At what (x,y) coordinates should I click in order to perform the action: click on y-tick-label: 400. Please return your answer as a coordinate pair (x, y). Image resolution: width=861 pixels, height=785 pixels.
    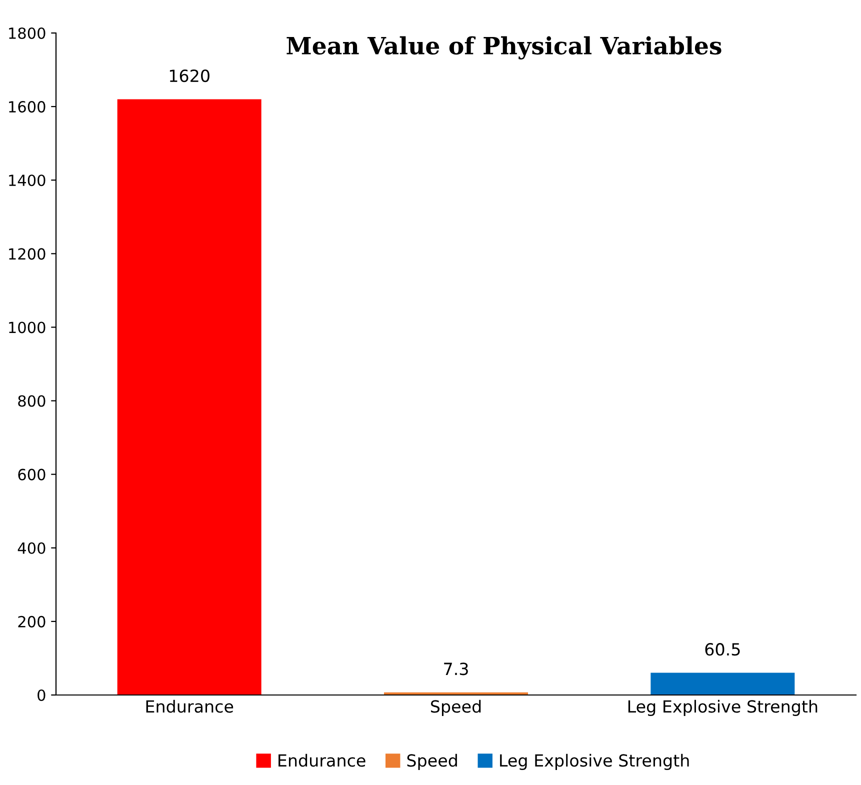
    Looking at the image, I should click on (32, 548).